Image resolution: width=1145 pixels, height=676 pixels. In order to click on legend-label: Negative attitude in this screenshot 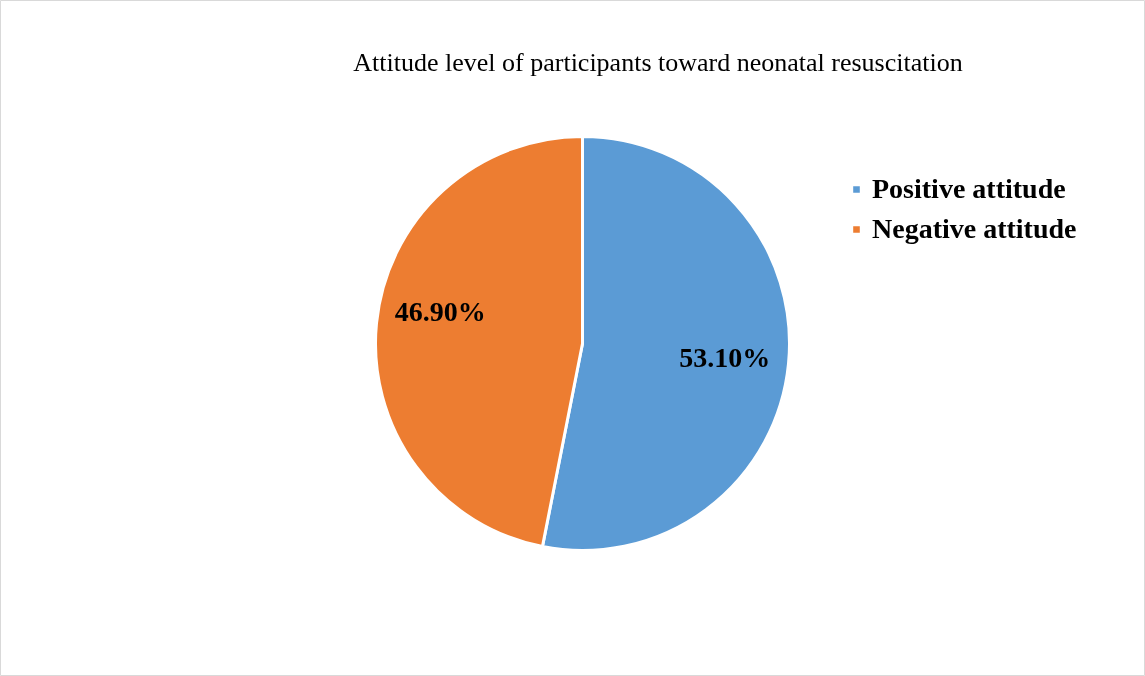, I will do `click(974, 229)`.